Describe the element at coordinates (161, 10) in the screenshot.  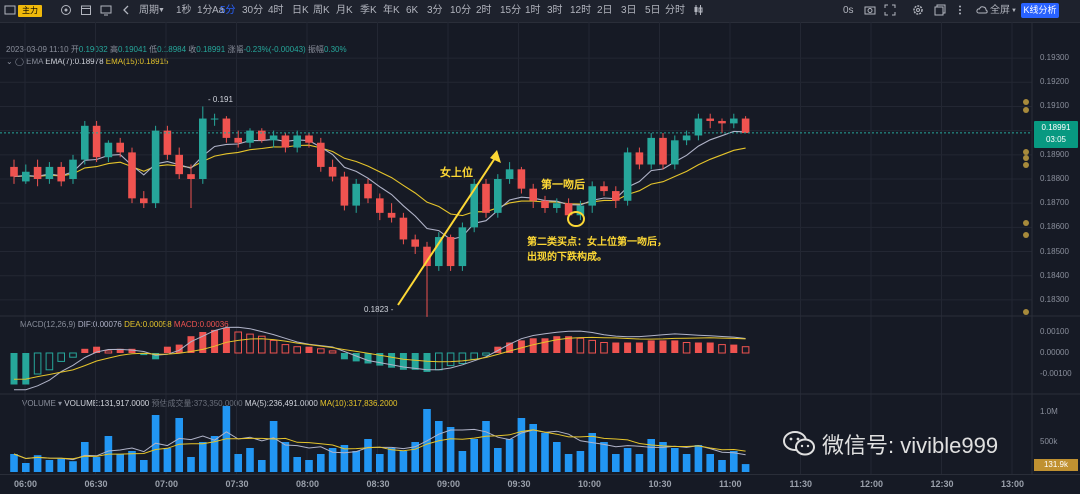
I see `chevron-down-icon: ▼` at that location.